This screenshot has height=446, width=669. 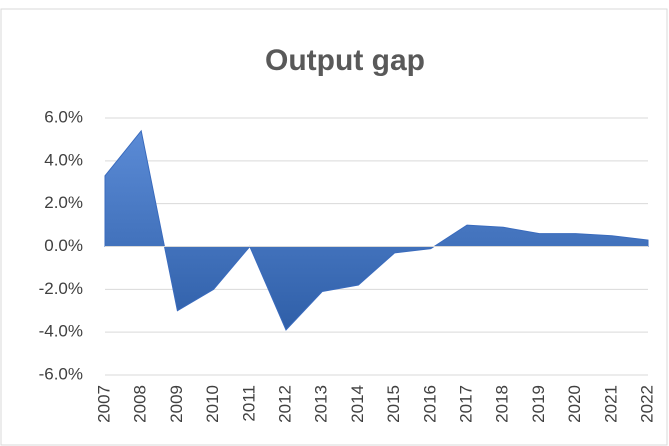 What do you see at coordinates (212, 404) in the screenshot?
I see `x-tick-label: 2010` at bounding box center [212, 404].